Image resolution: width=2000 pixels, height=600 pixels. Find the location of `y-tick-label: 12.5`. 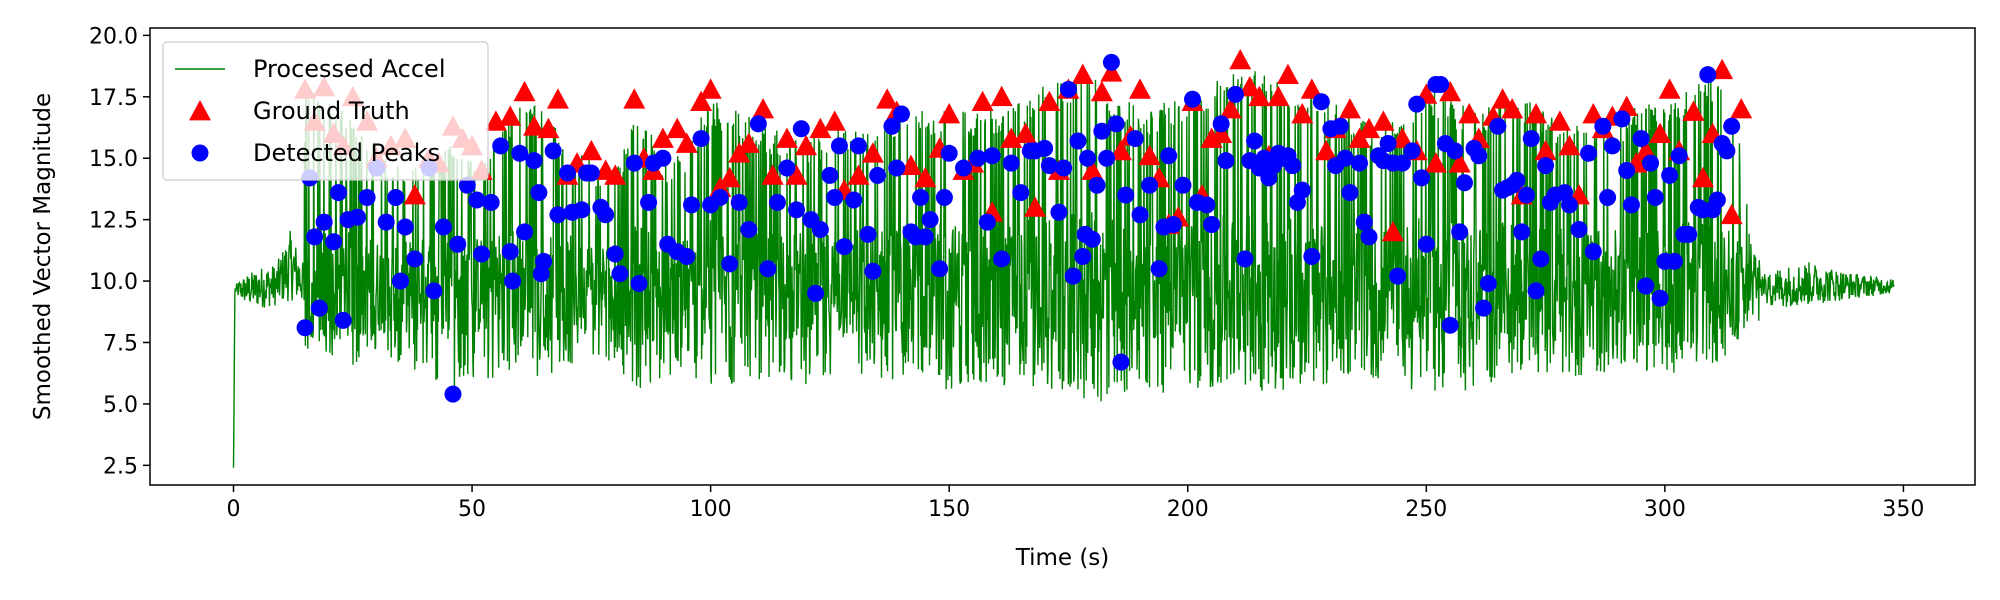

y-tick-label: 12.5 is located at coordinates (113, 221).